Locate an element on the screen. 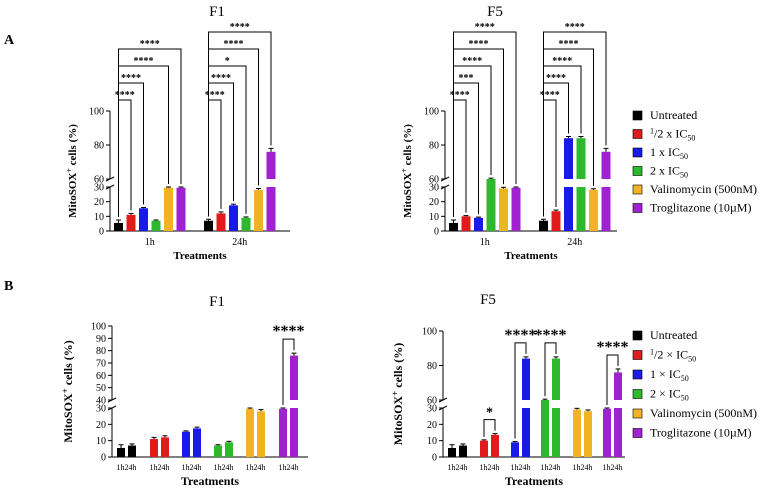 The height and width of the screenshot is (490, 777). chart-a-f1-ytick-label: 0 is located at coordinates (101, 232).